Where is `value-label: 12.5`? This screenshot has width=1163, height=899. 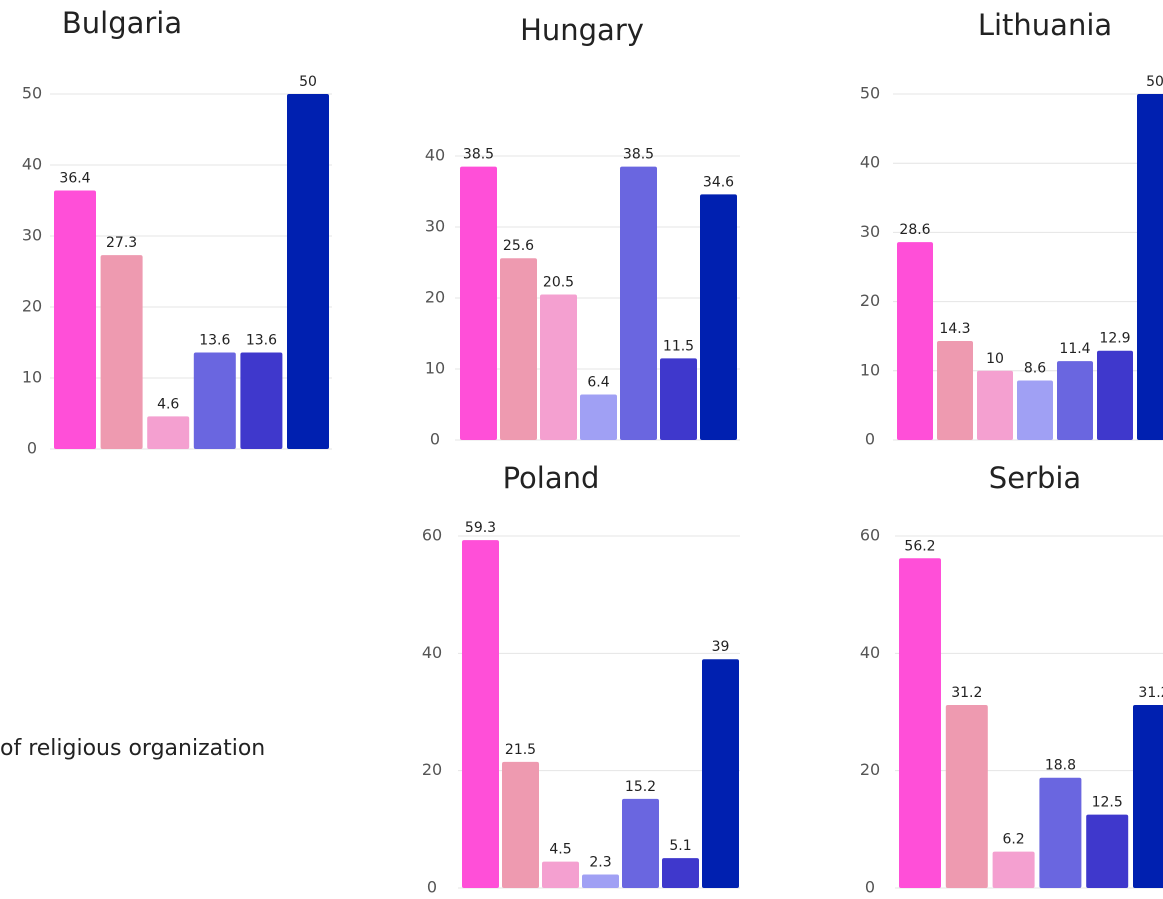
value-label: 12.5 is located at coordinates (1107, 803).